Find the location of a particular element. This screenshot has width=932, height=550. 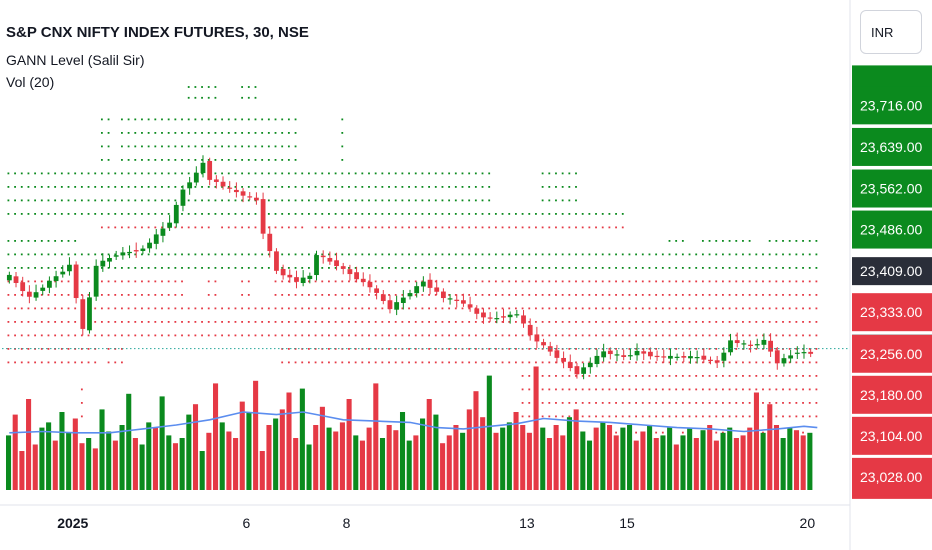

currency-button: INR is located at coordinates (891, 32).